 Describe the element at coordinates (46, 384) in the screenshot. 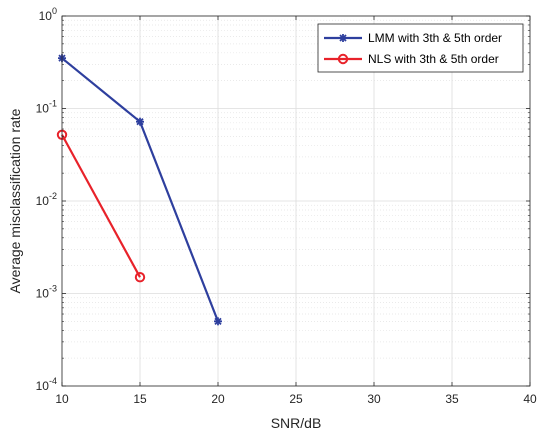

I see `y-tick-label: 10⁻⁴` at that location.